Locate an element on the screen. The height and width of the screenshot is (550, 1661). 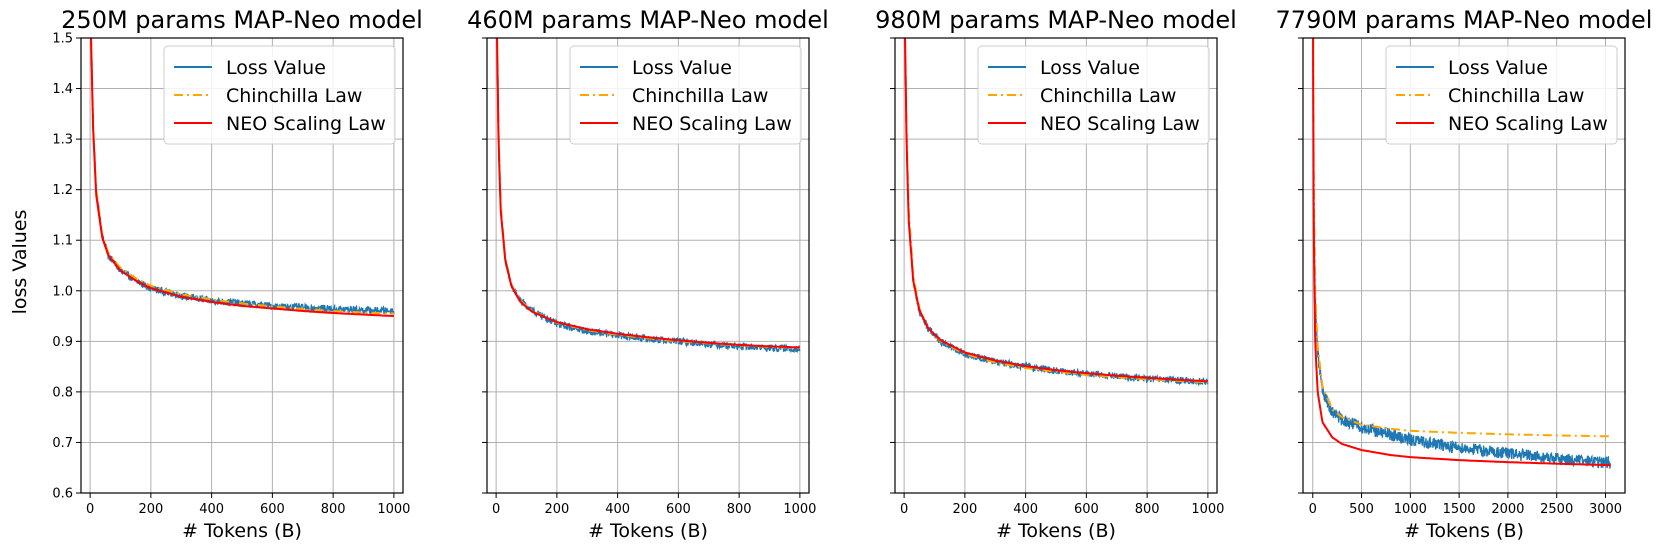
x-tick-label: 3000 is located at coordinates (1605, 509).